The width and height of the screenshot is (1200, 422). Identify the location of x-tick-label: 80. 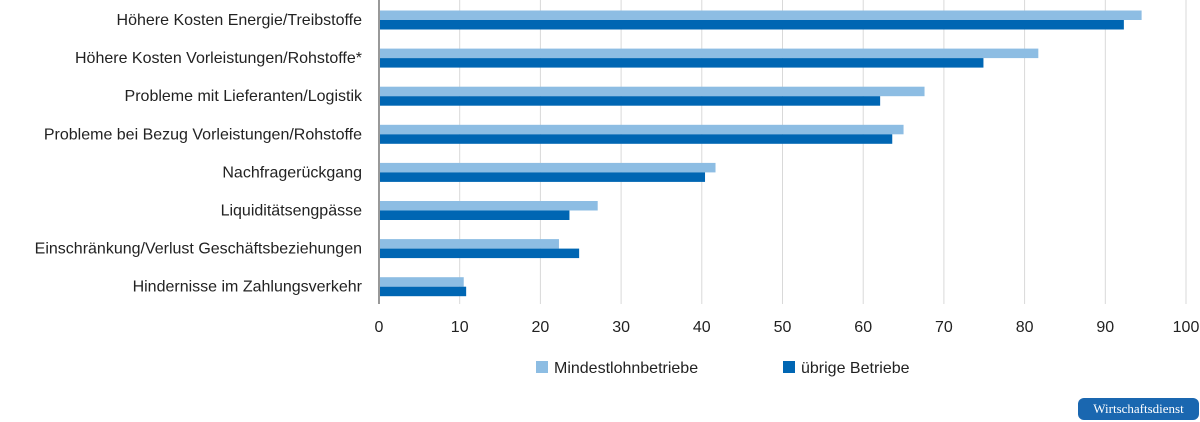
(1025, 327).